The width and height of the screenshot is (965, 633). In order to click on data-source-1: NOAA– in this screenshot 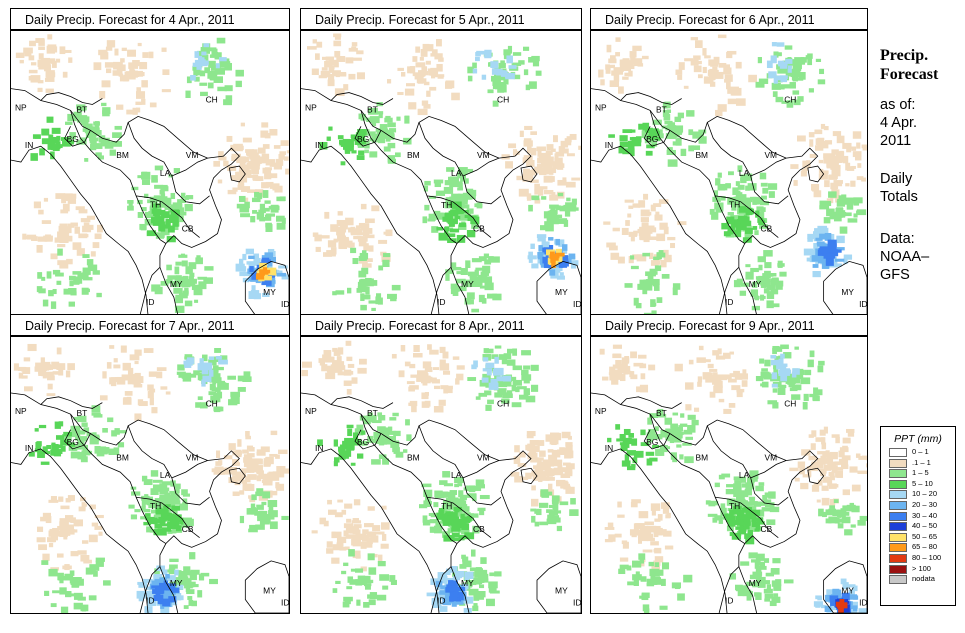, I will do `click(905, 257)`.